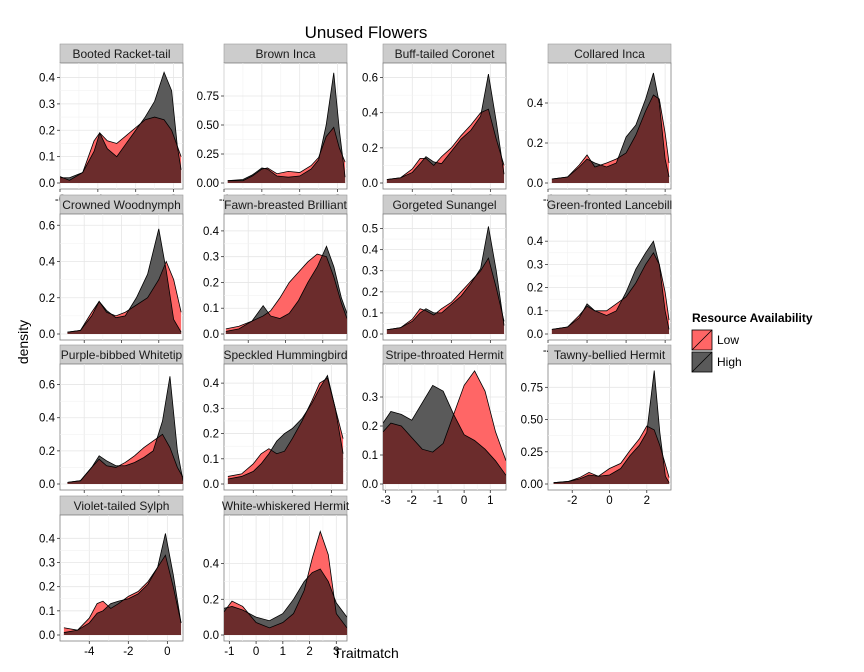  I want to click on facet-strip-label: Buff-tailed Coronet, so click(445, 54).